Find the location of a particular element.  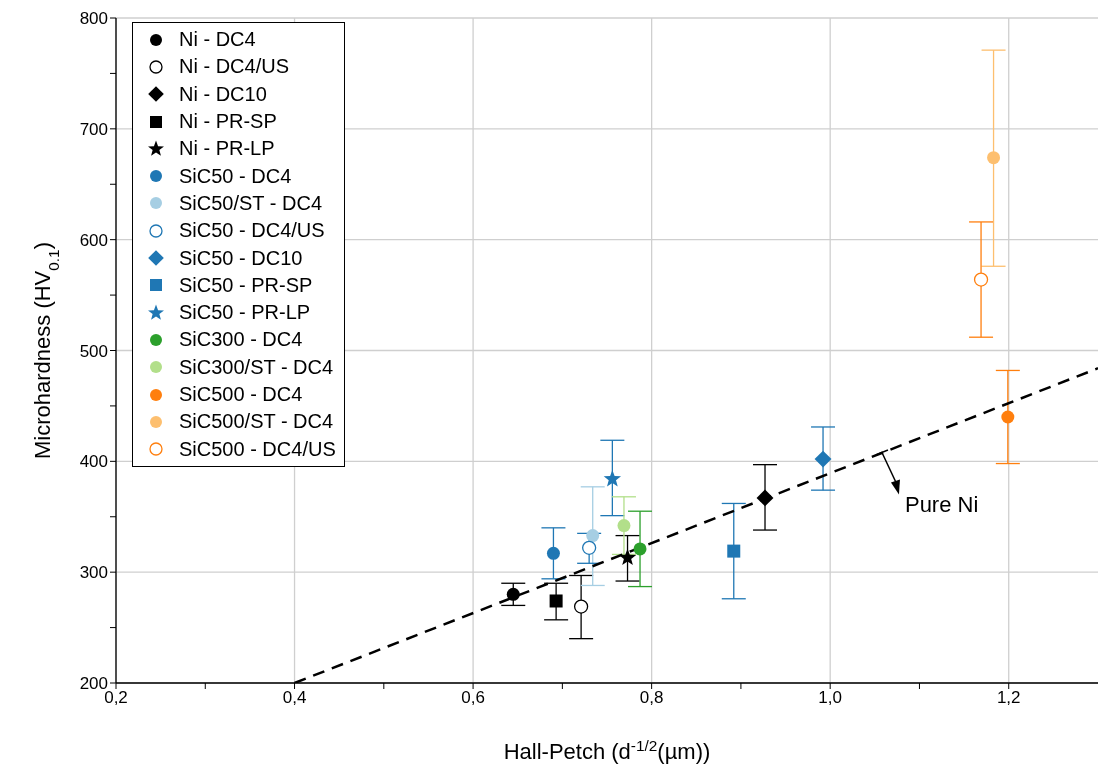

x-axis-title: Hall-Petch (d$^{-1/2}$(µm)) is located at coordinates (607, 750).